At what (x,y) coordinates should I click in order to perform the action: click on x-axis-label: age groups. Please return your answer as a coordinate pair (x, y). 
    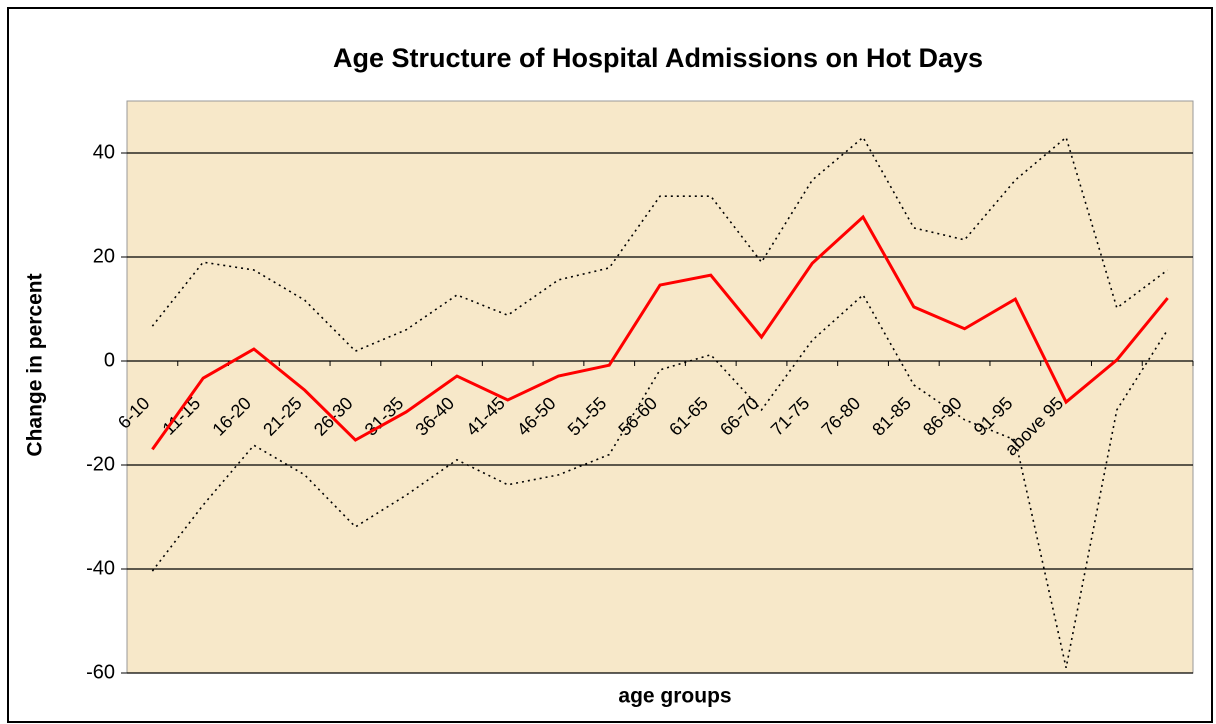
    Looking at the image, I should click on (674, 696).